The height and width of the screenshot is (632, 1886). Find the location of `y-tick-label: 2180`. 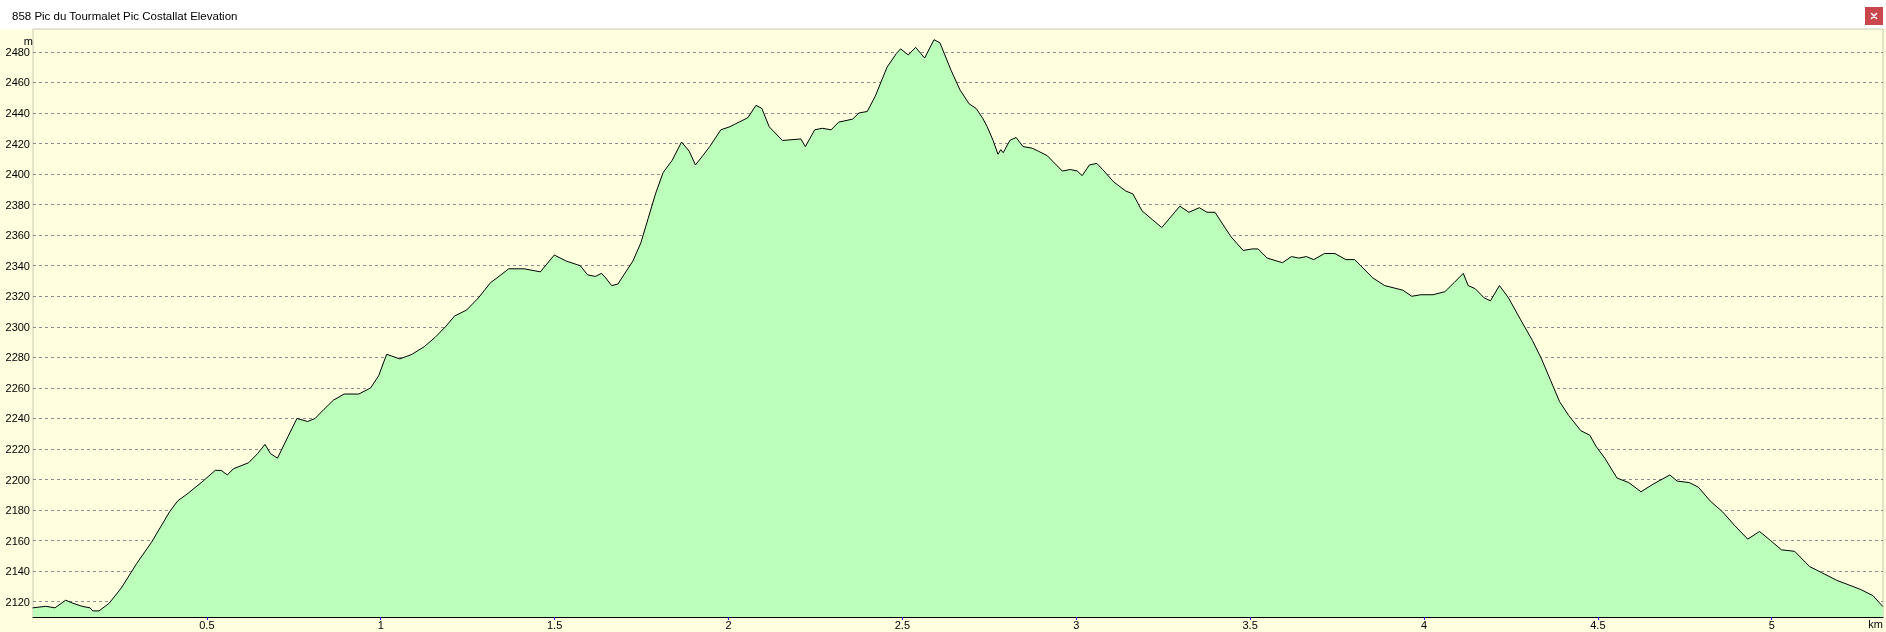

y-tick-label: 2180 is located at coordinates (17, 510).